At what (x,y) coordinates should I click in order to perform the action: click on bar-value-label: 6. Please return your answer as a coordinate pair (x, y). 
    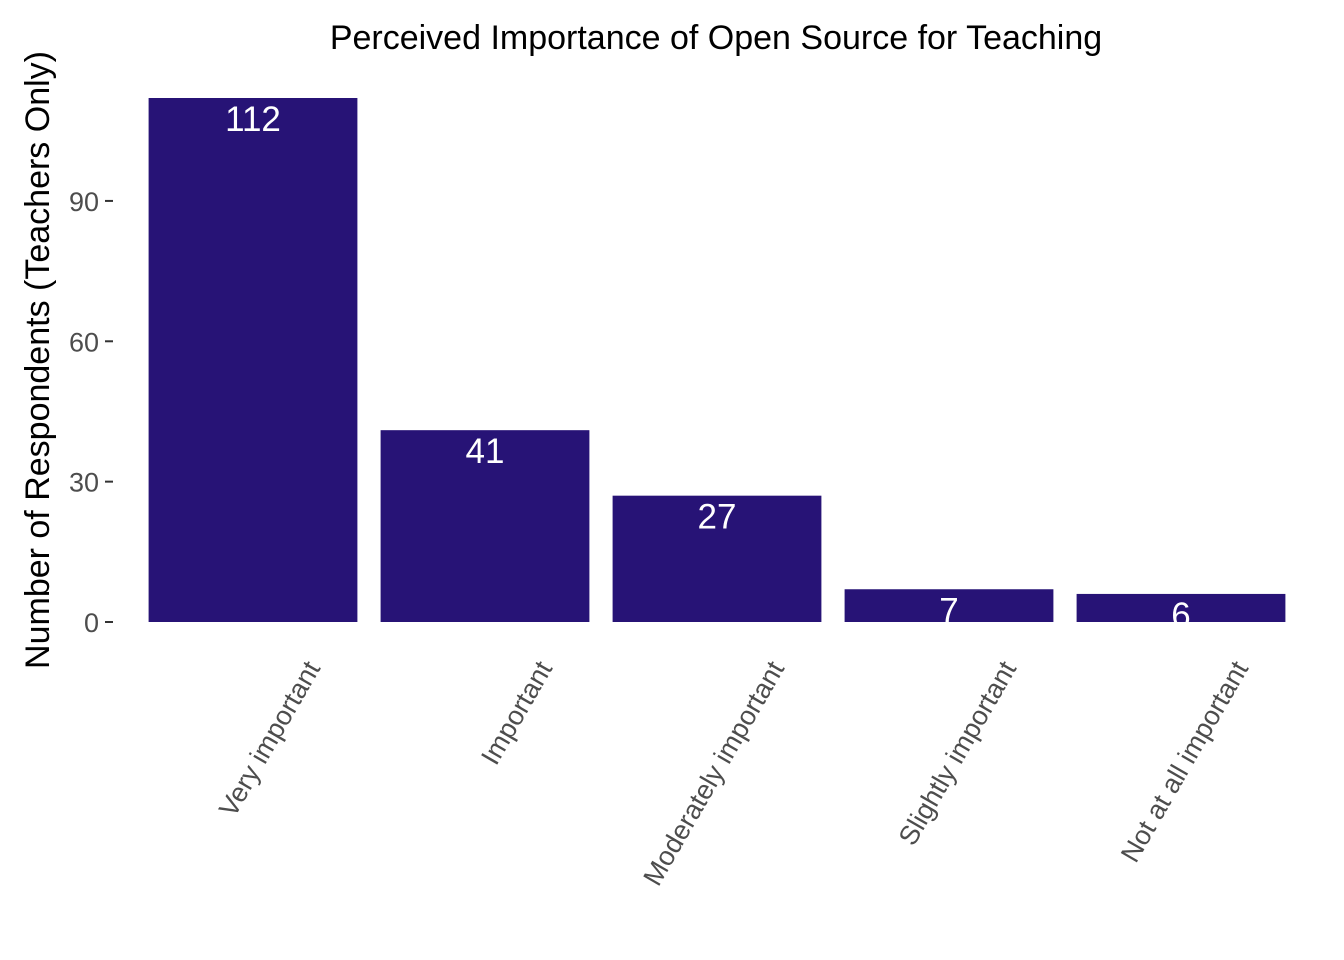
    Looking at the image, I should click on (1180, 615).